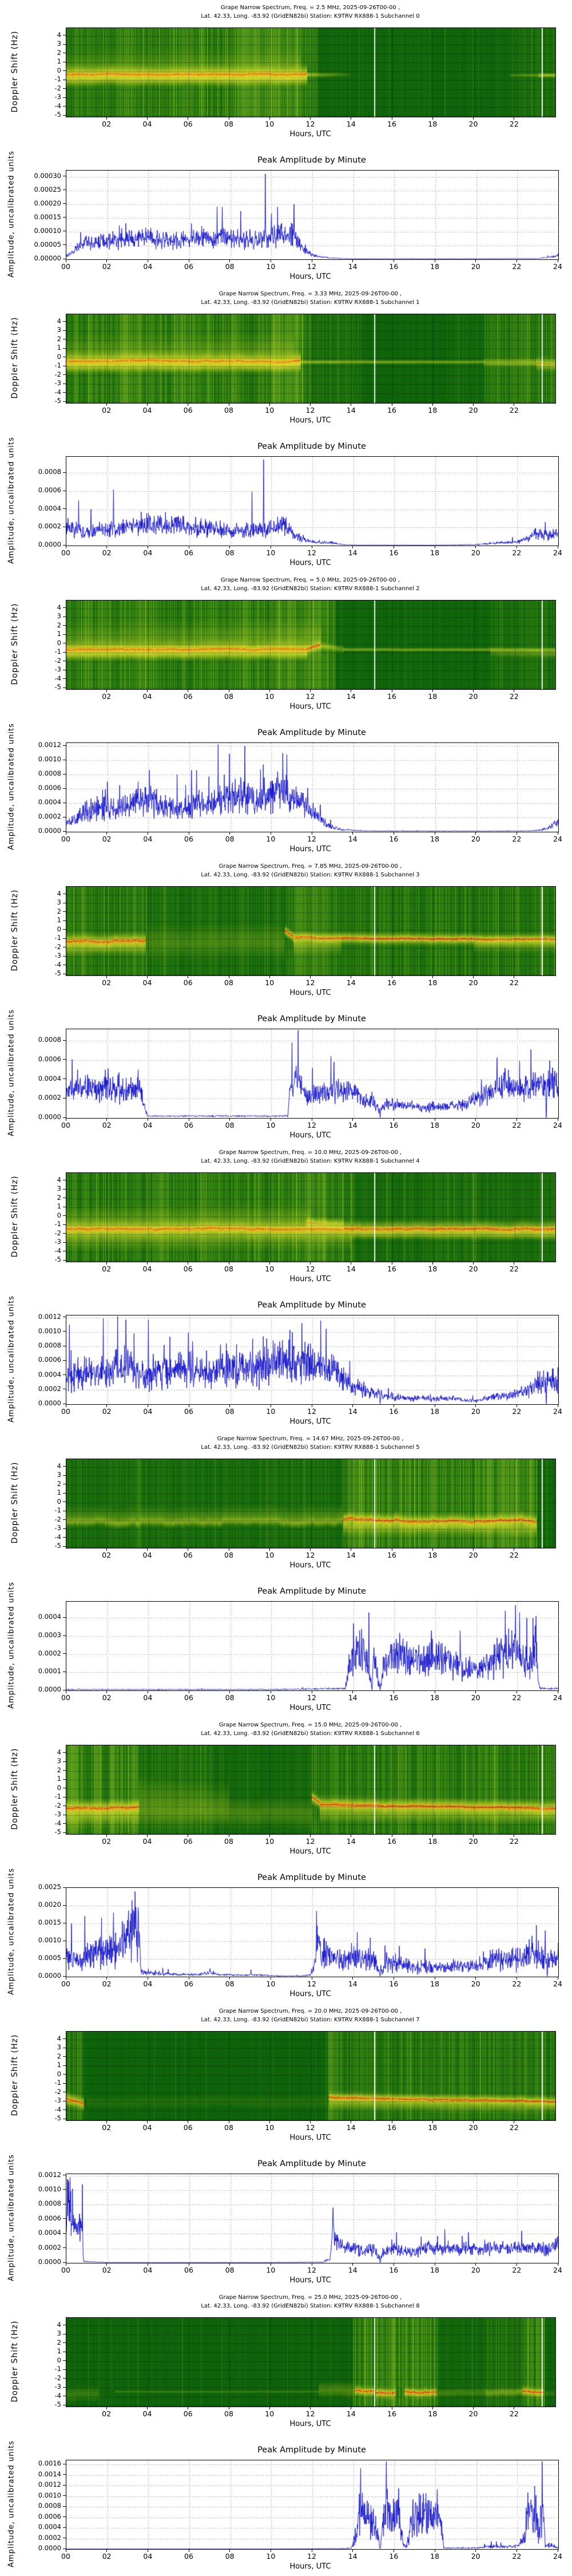 Image resolution: width=572 pixels, height=2576 pixels. I want to click on y-tick-label: 0.0005, so click(49, 1958).